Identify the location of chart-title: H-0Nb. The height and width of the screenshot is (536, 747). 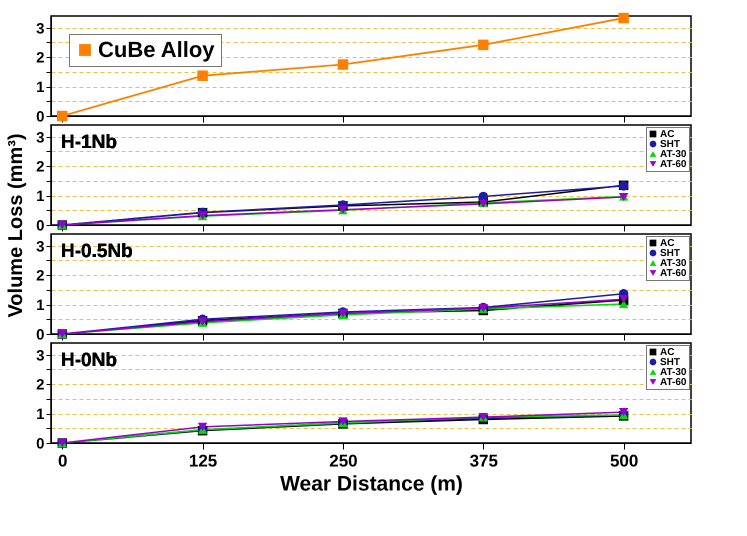
(89, 360).